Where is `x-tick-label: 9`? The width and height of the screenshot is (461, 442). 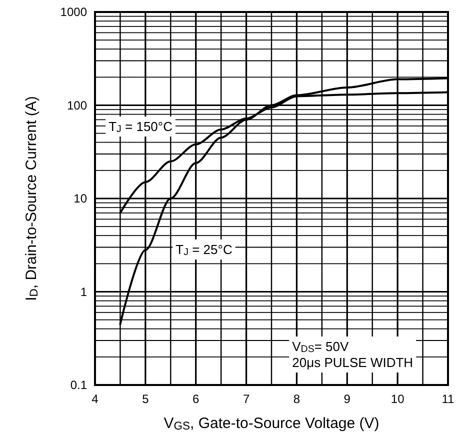 x-tick-label: 9 is located at coordinates (347, 399).